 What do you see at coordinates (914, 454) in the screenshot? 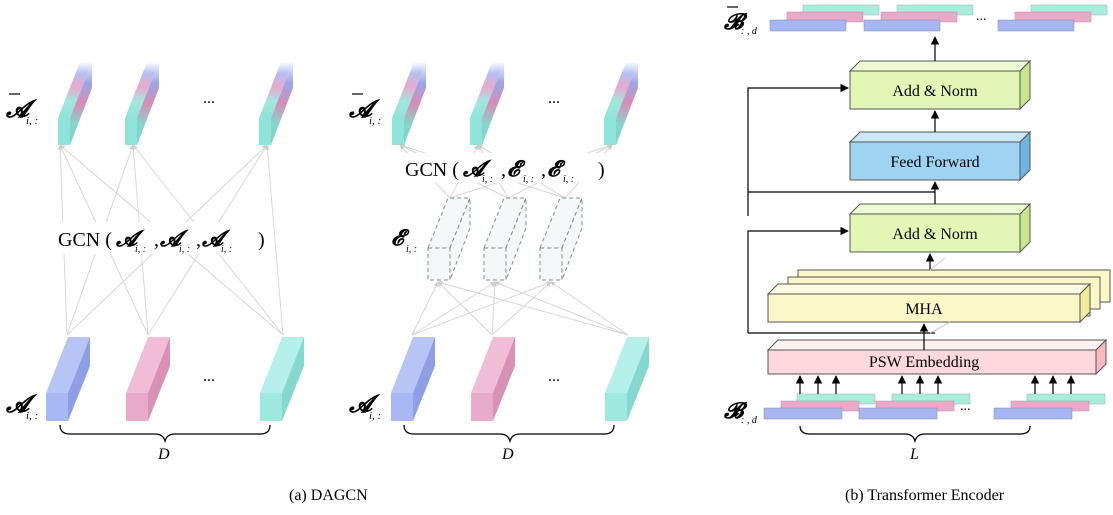
I see `dim-label-L: L` at bounding box center [914, 454].